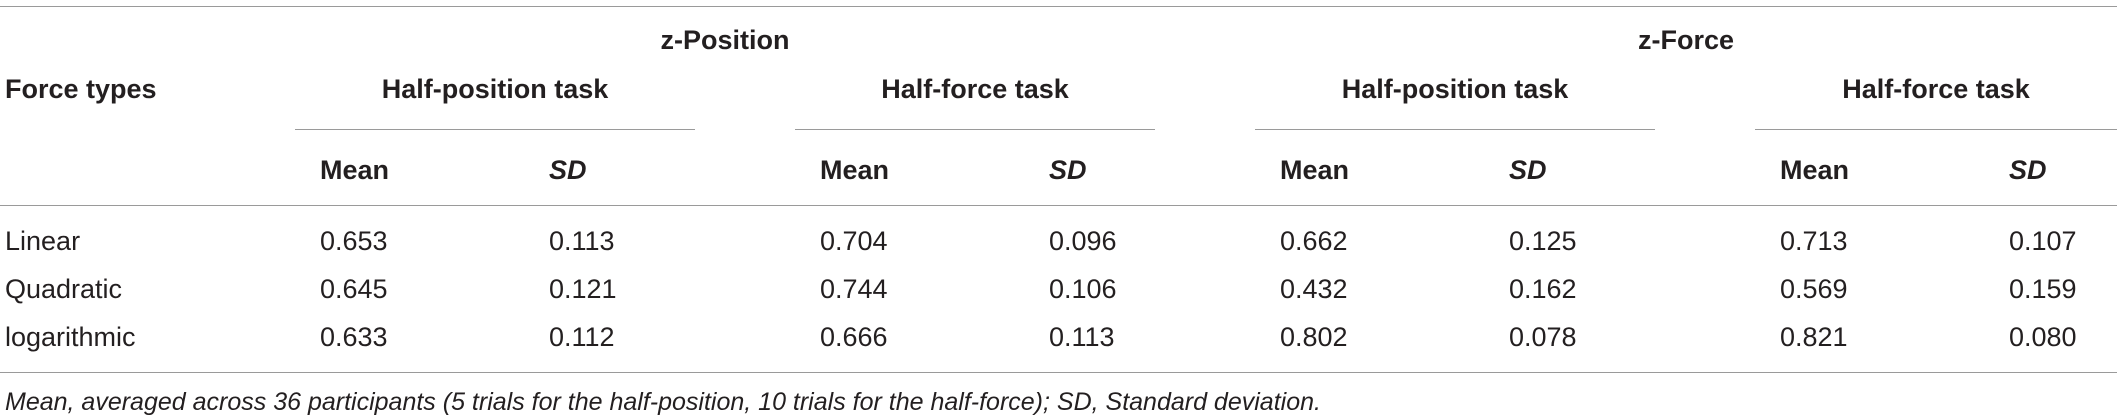 This screenshot has height=420, width=2117. I want to click on table-cell: 0.744, so click(854, 289).